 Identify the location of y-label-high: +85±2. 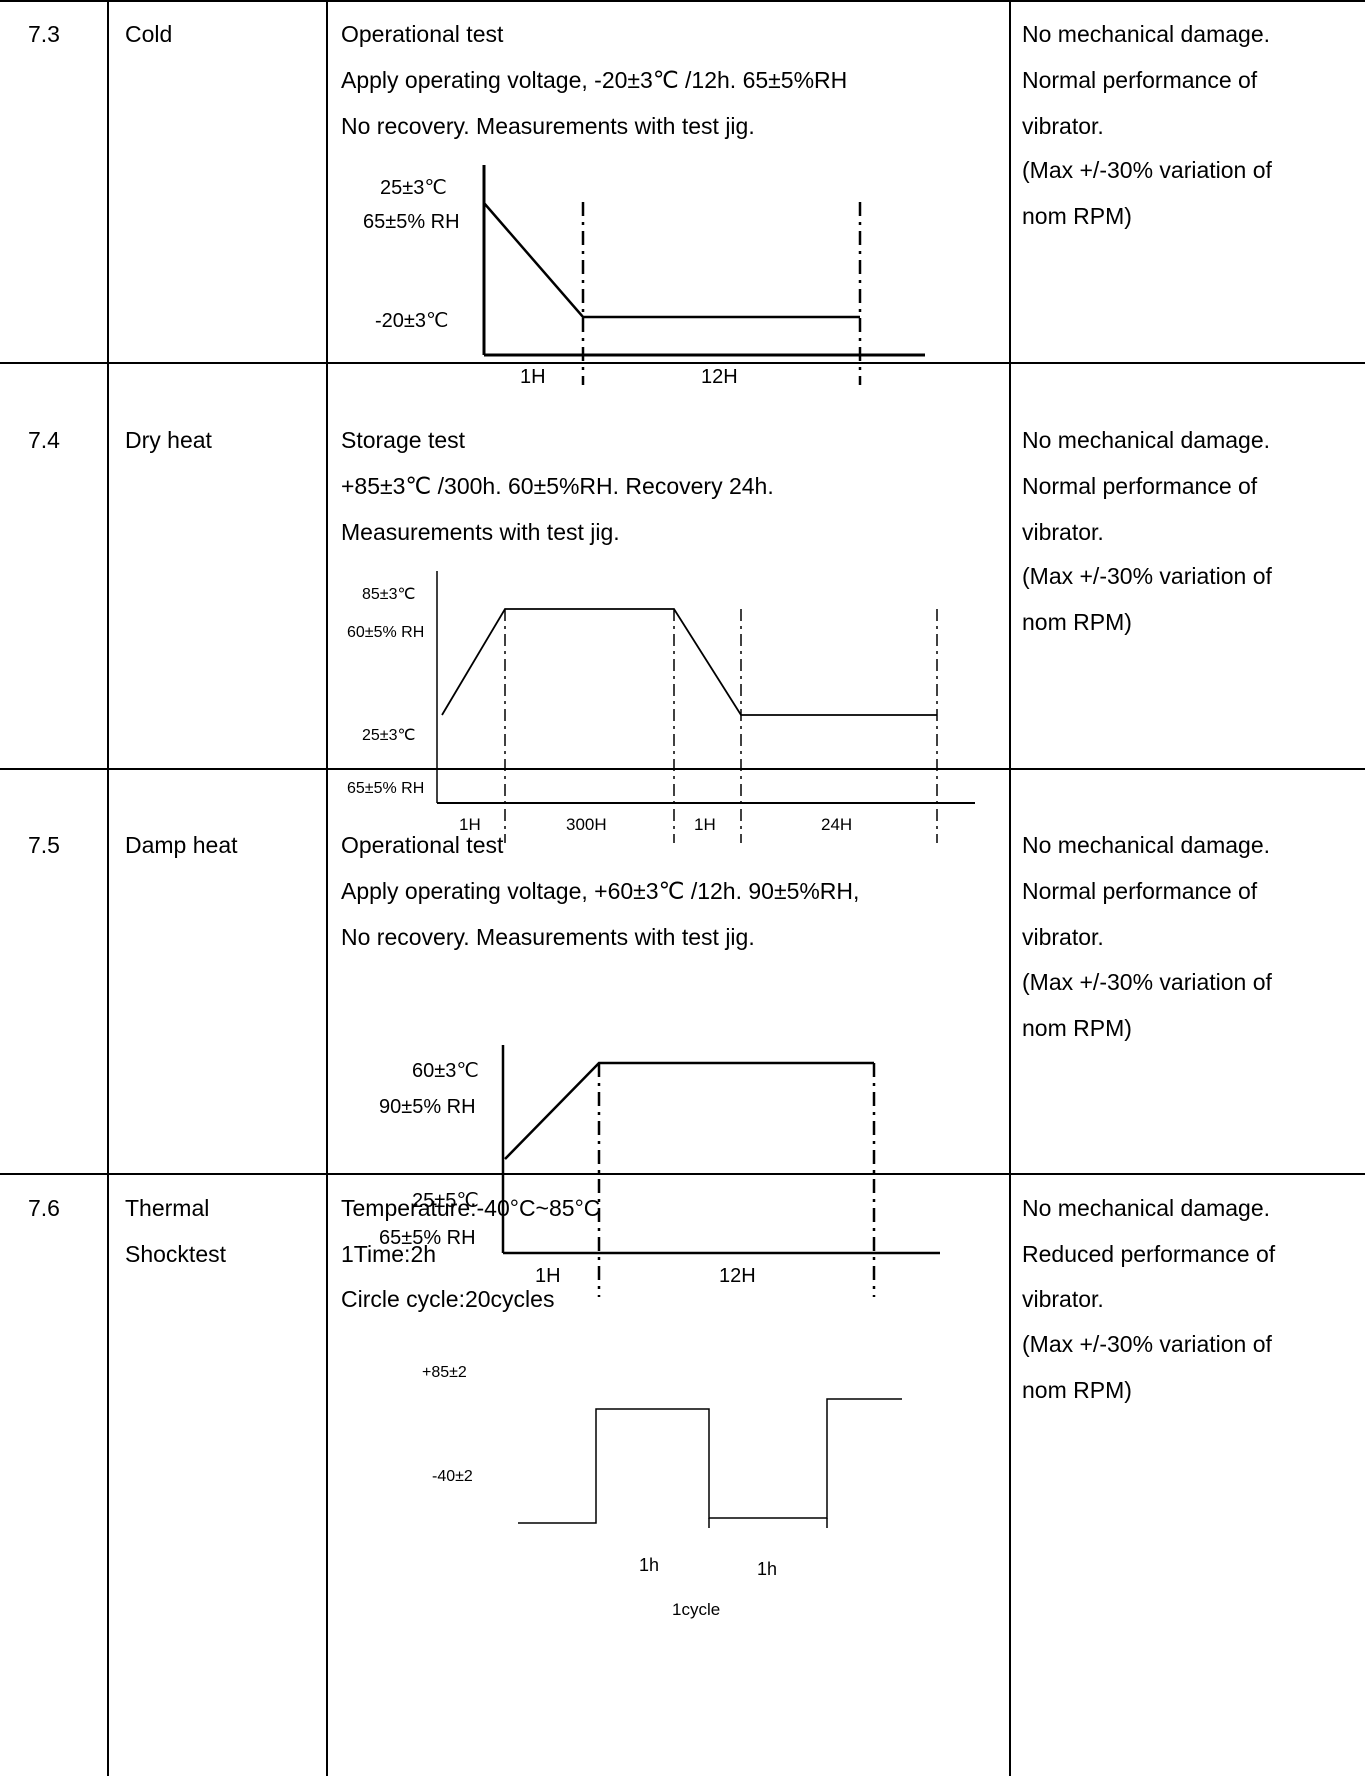
(444, 1372).